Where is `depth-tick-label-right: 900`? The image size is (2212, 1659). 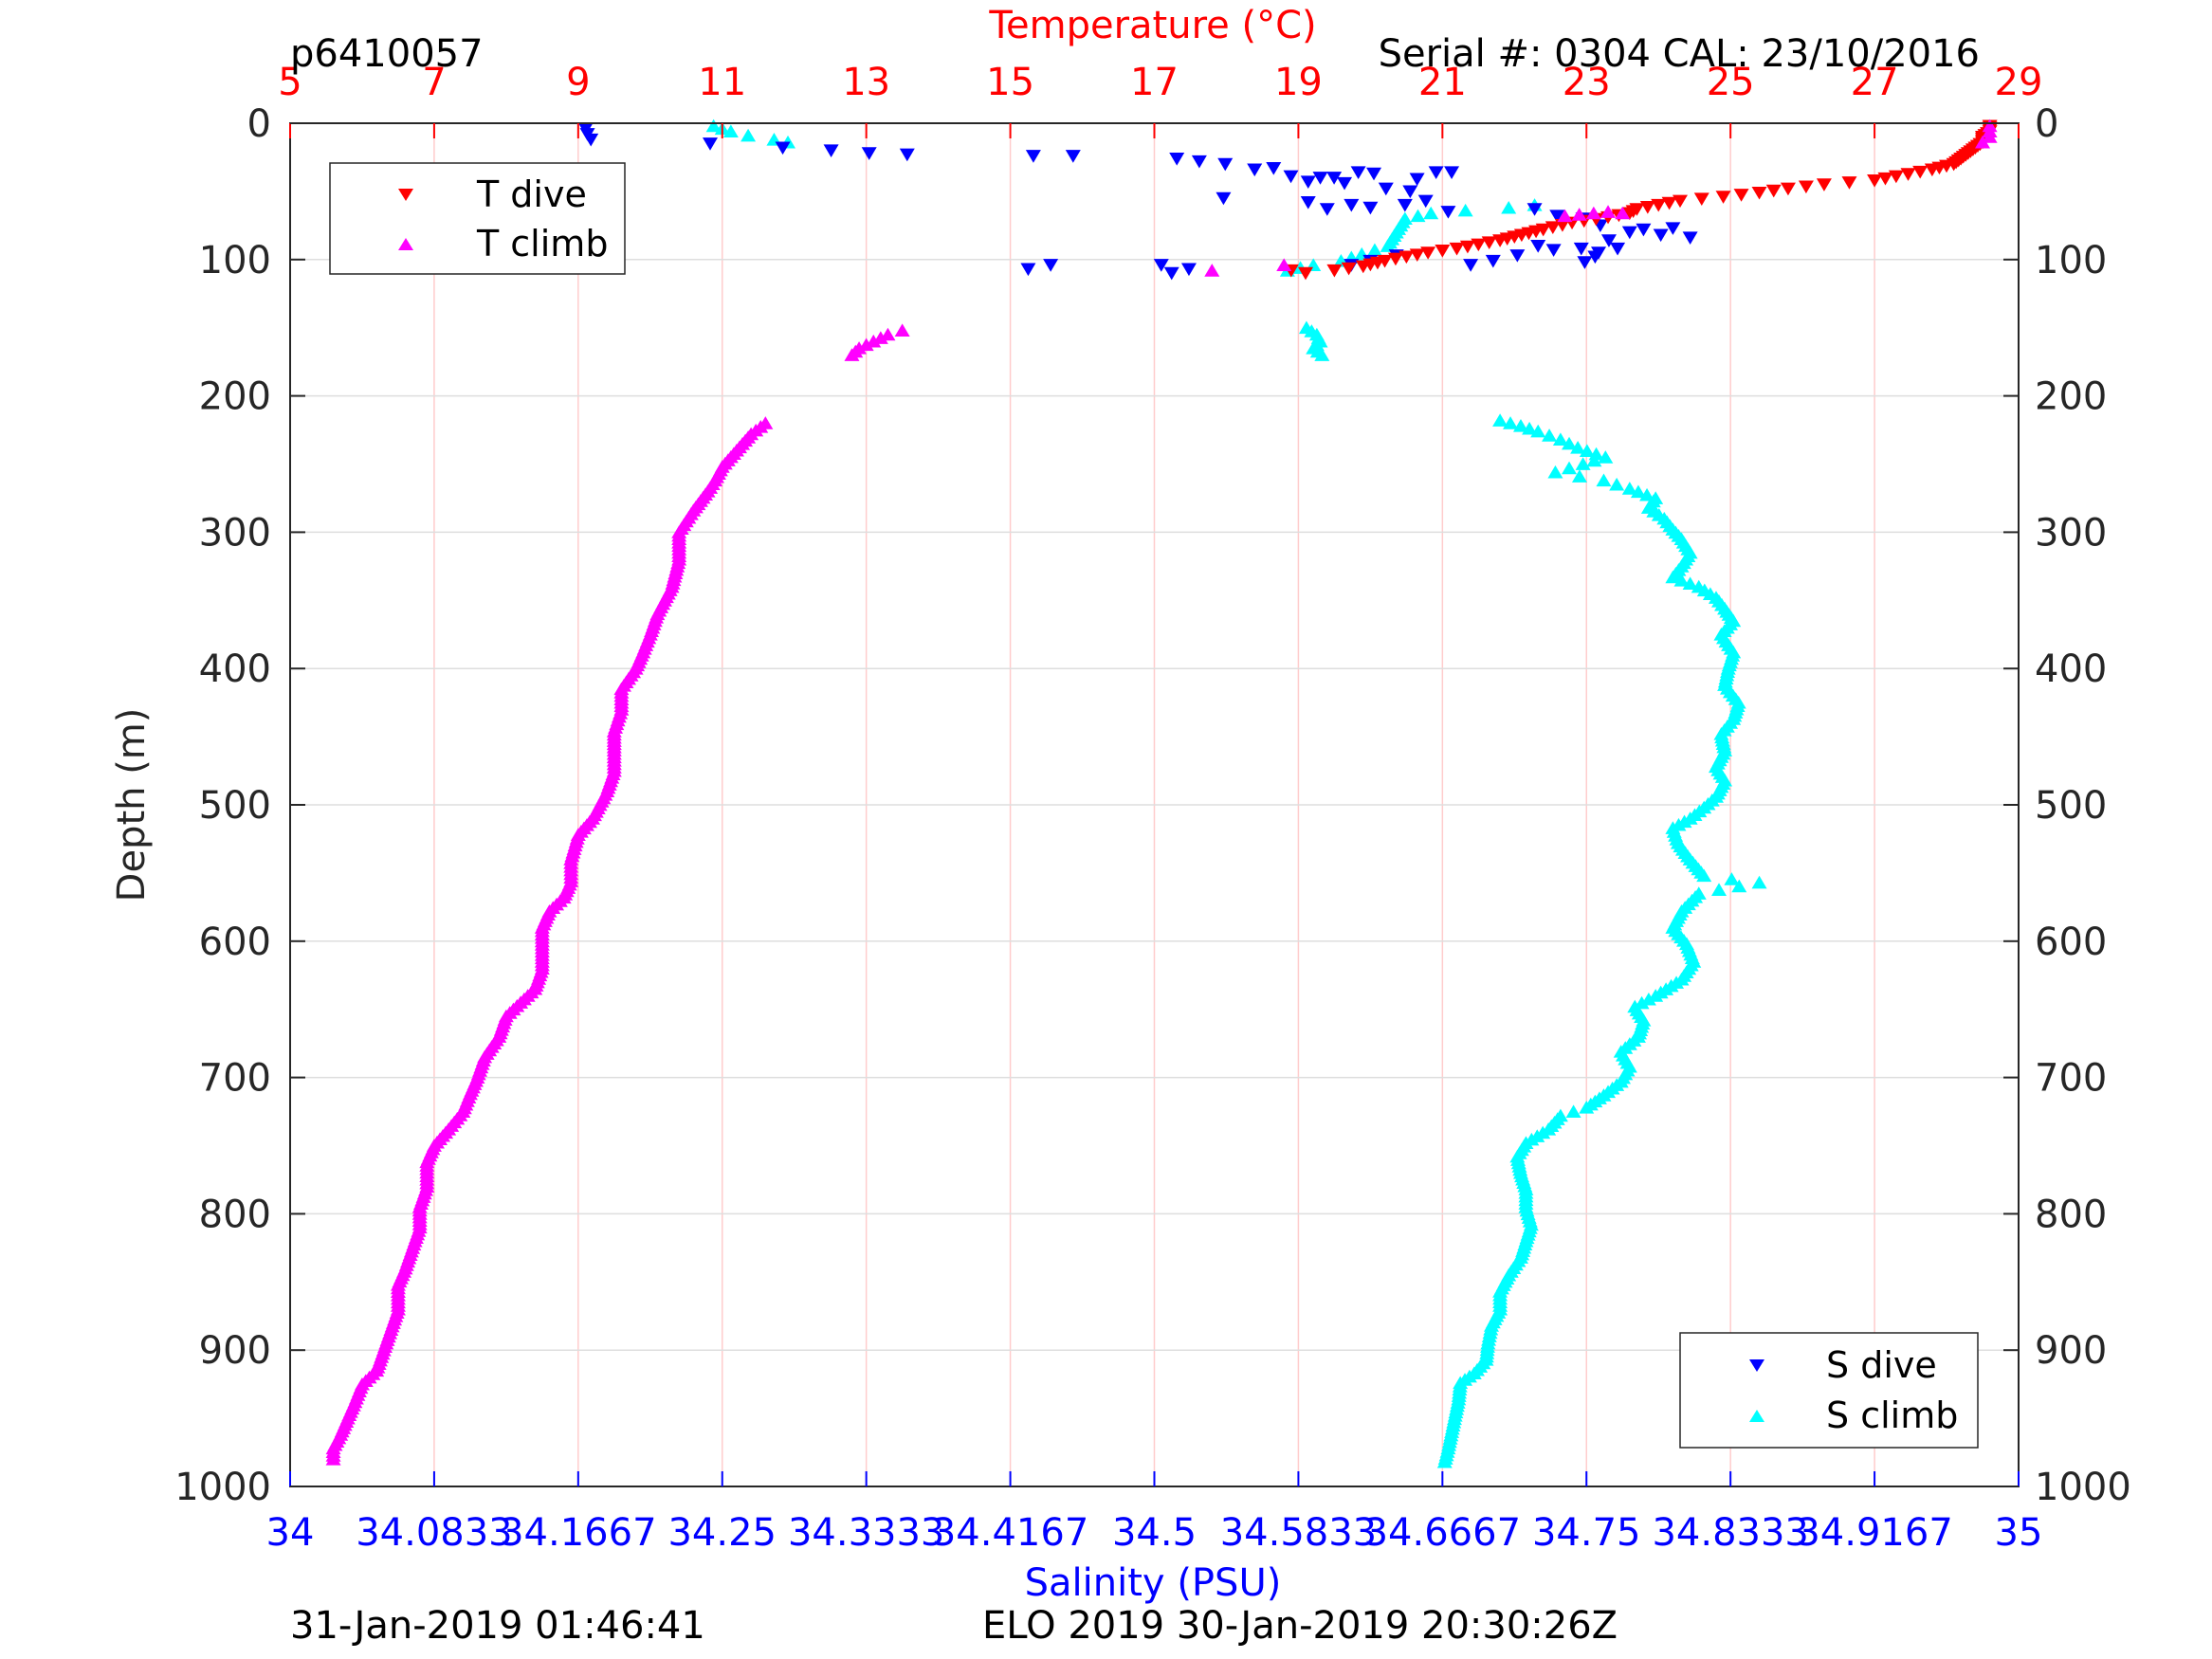
depth-tick-label-right: 900 is located at coordinates (2071, 1351).